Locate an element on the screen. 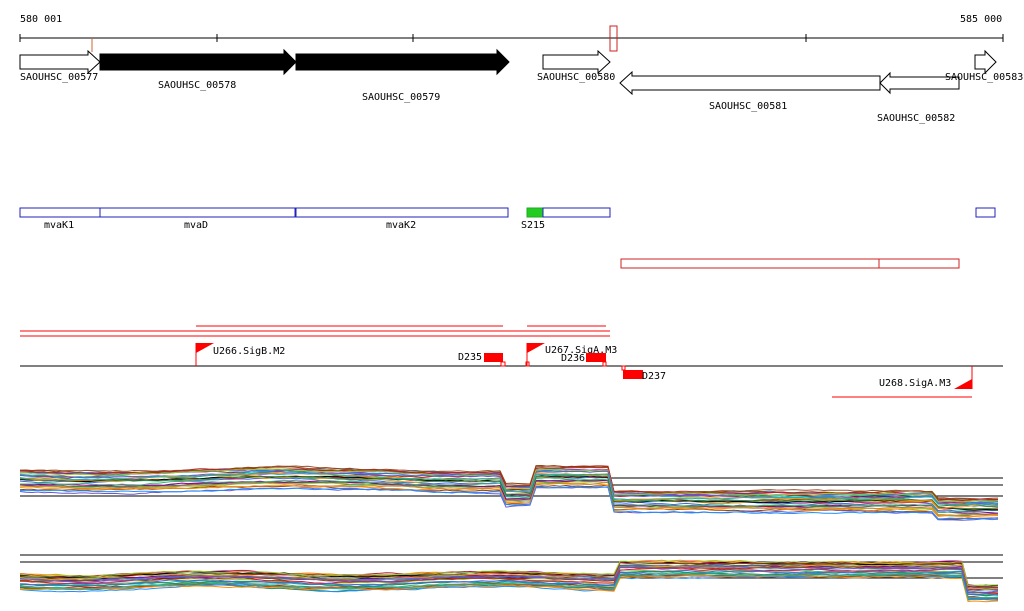 The width and height of the screenshot is (1024, 611). annotation-label: mvaK2 is located at coordinates (401, 225).